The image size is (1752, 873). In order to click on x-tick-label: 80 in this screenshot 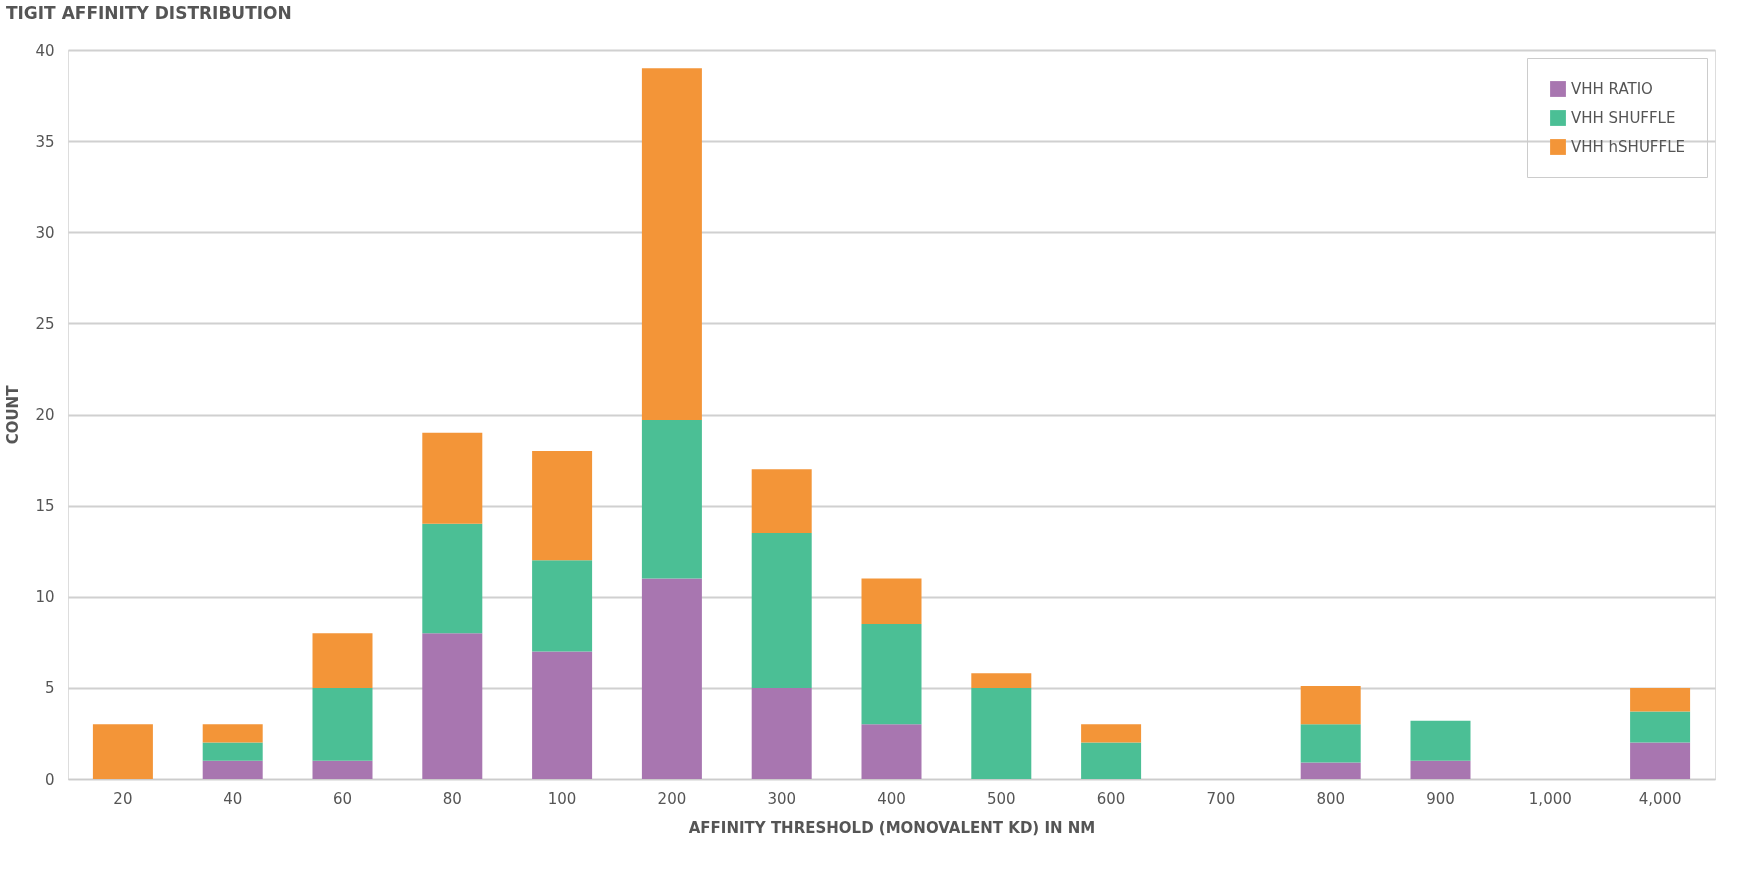, I will do `click(452, 798)`.